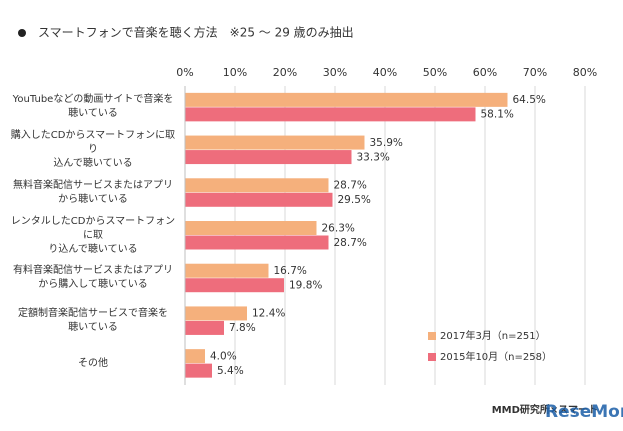 The height and width of the screenshot is (431, 623). What do you see at coordinates (268, 314) in the screenshot?
I see `value-label: 12.4%` at bounding box center [268, 314].